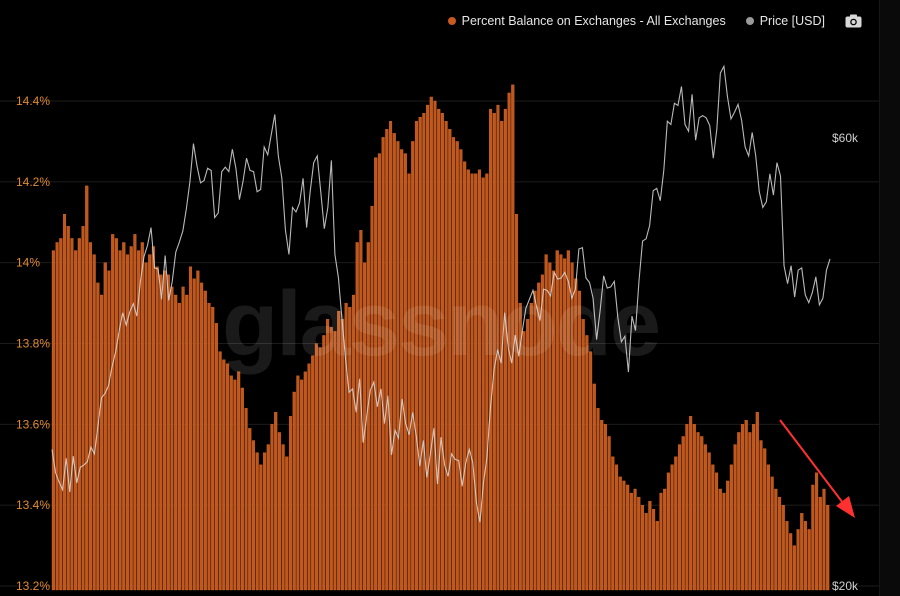  What do you see at coordinates (817, 468) in the screenshot?
I see `annotation-arrow` at bounding box center [817, 468].